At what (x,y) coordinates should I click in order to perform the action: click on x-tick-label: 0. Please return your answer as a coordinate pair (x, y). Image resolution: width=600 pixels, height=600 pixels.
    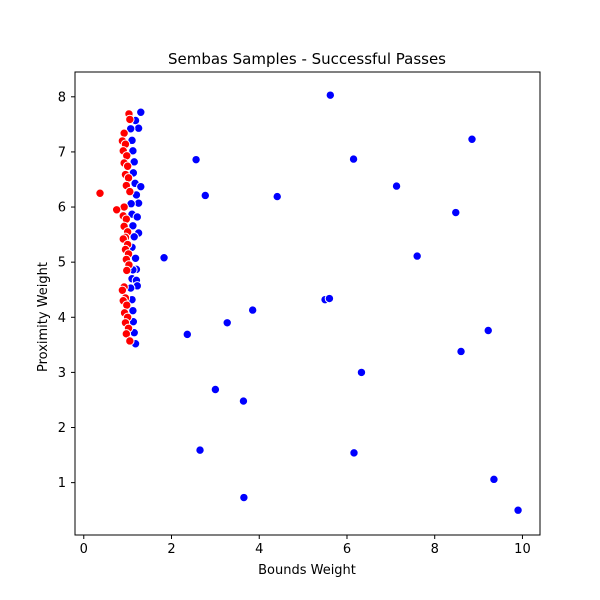
    Looking at the image, I should click on (84, 549).